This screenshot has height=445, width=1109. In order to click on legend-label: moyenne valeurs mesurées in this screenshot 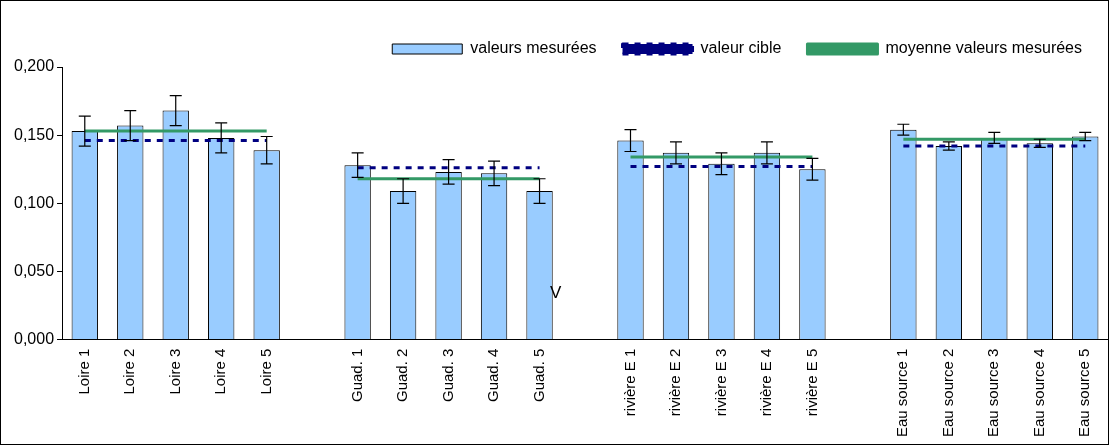, I will do `click(984, 48)`.